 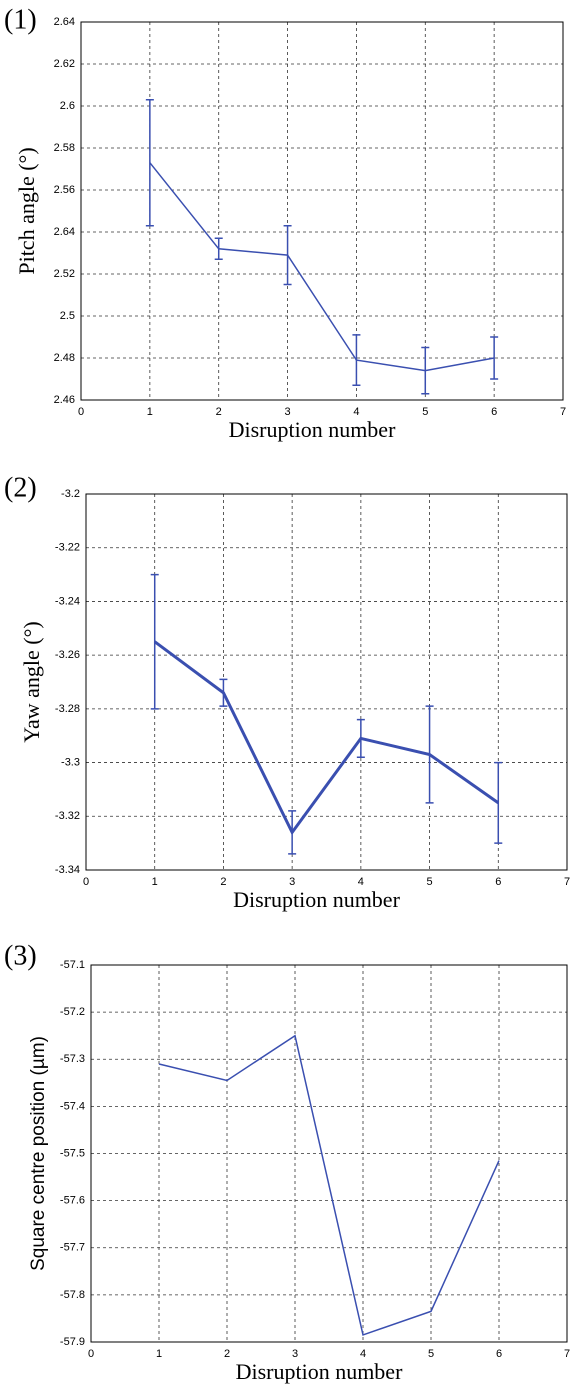 What do you see at coordinates (72, 1153) in the screenshot?
I see `y-tick-label: -57.5` at bounding box center [72, 1153].